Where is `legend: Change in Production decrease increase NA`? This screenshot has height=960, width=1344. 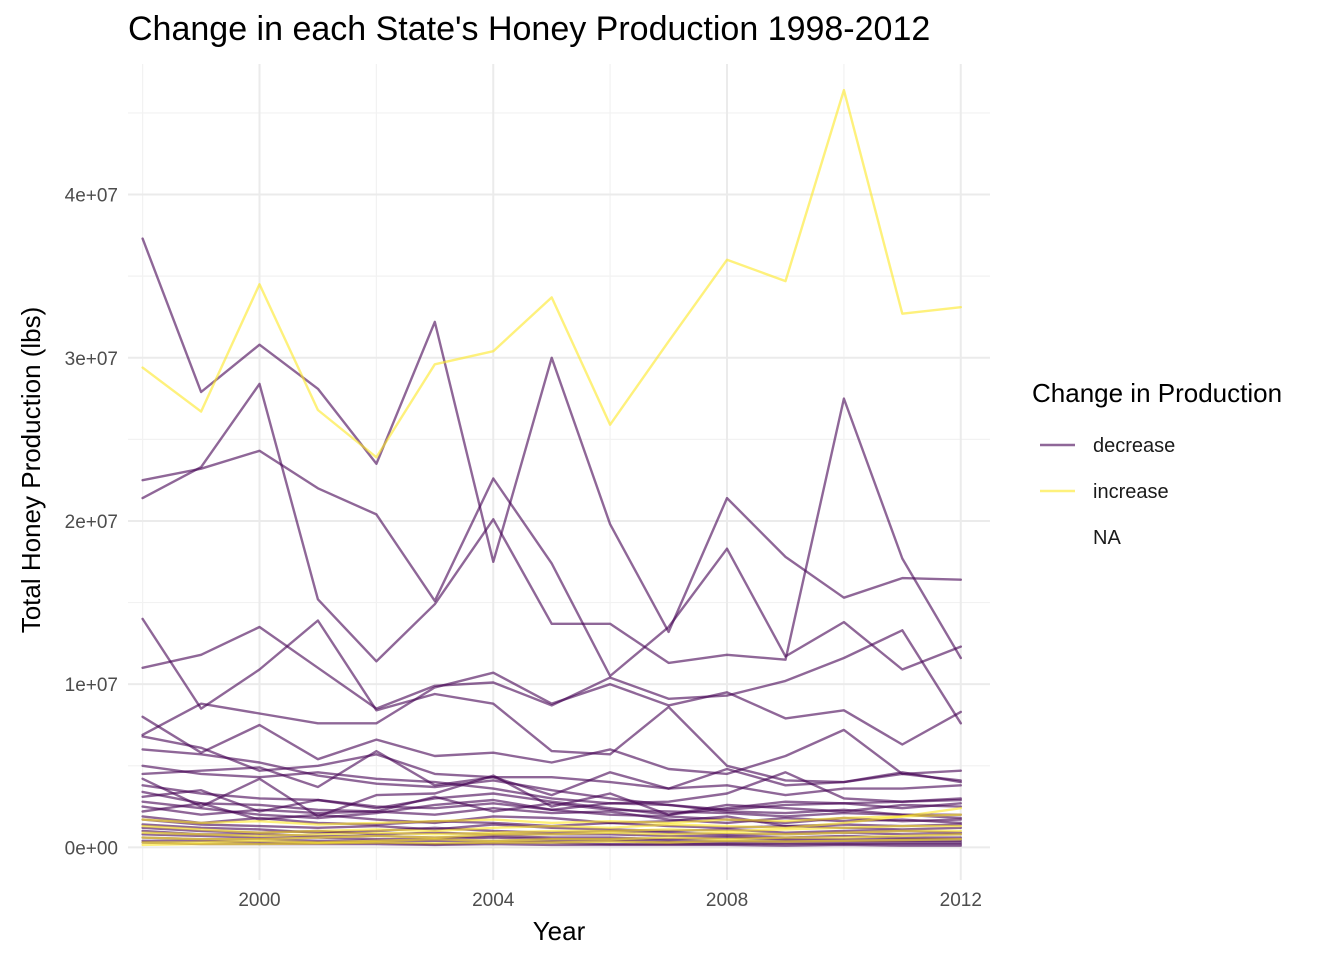
legend: Change in Production decrease increase NA is located at coordinates (1157, 463).